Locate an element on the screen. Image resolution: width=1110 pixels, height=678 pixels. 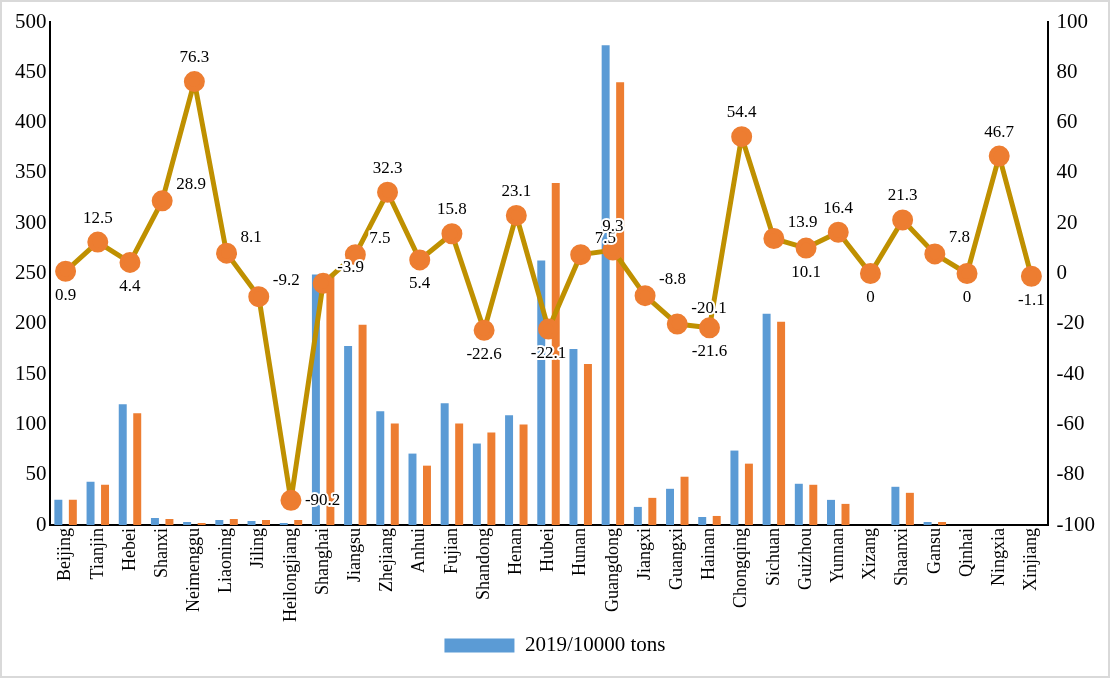
data-label: 8.1 is located at coordinates (251, 236).